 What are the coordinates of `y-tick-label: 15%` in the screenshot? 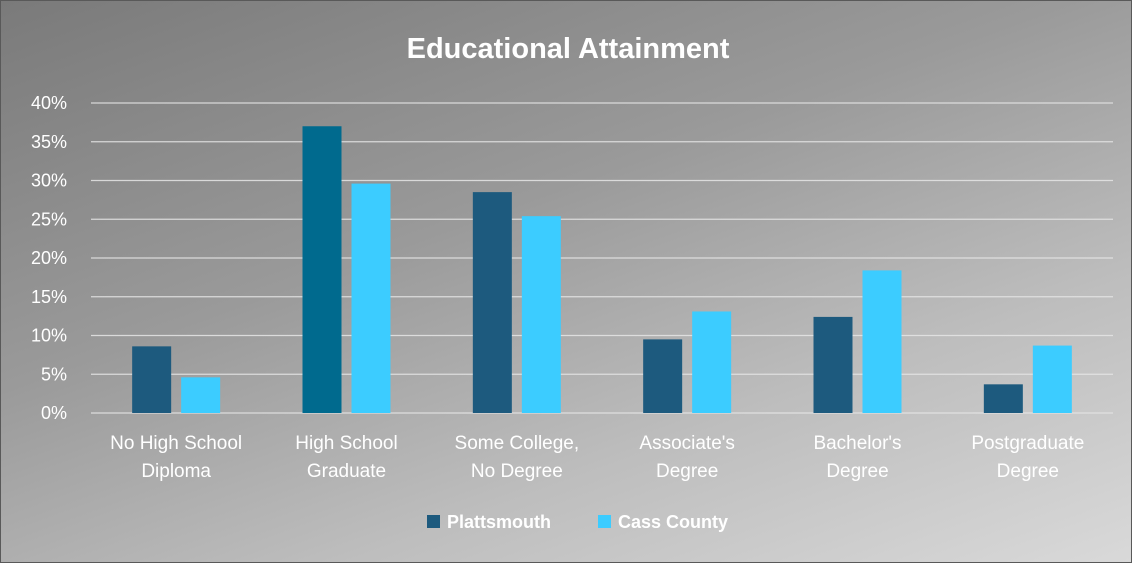 It's located at (49, 297).